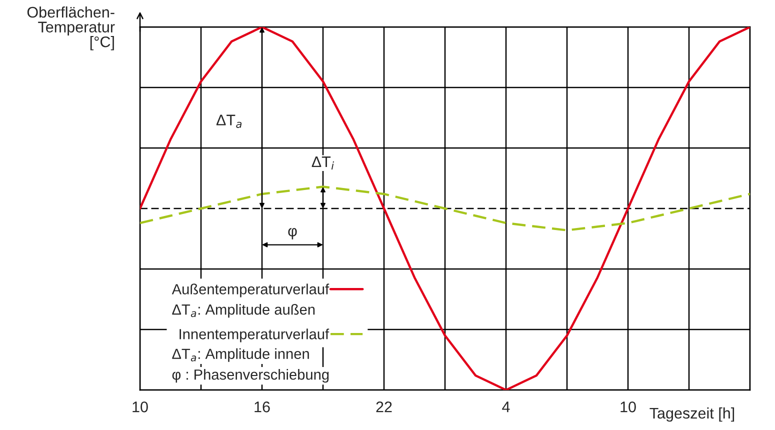 This screenshot has width=775, height=430. What do you see at coordinates (71, 28) in the screenshot?
I see `y-axis-title: Oberflächen- Temperatur [°C]` at bounding box center [71, 28].